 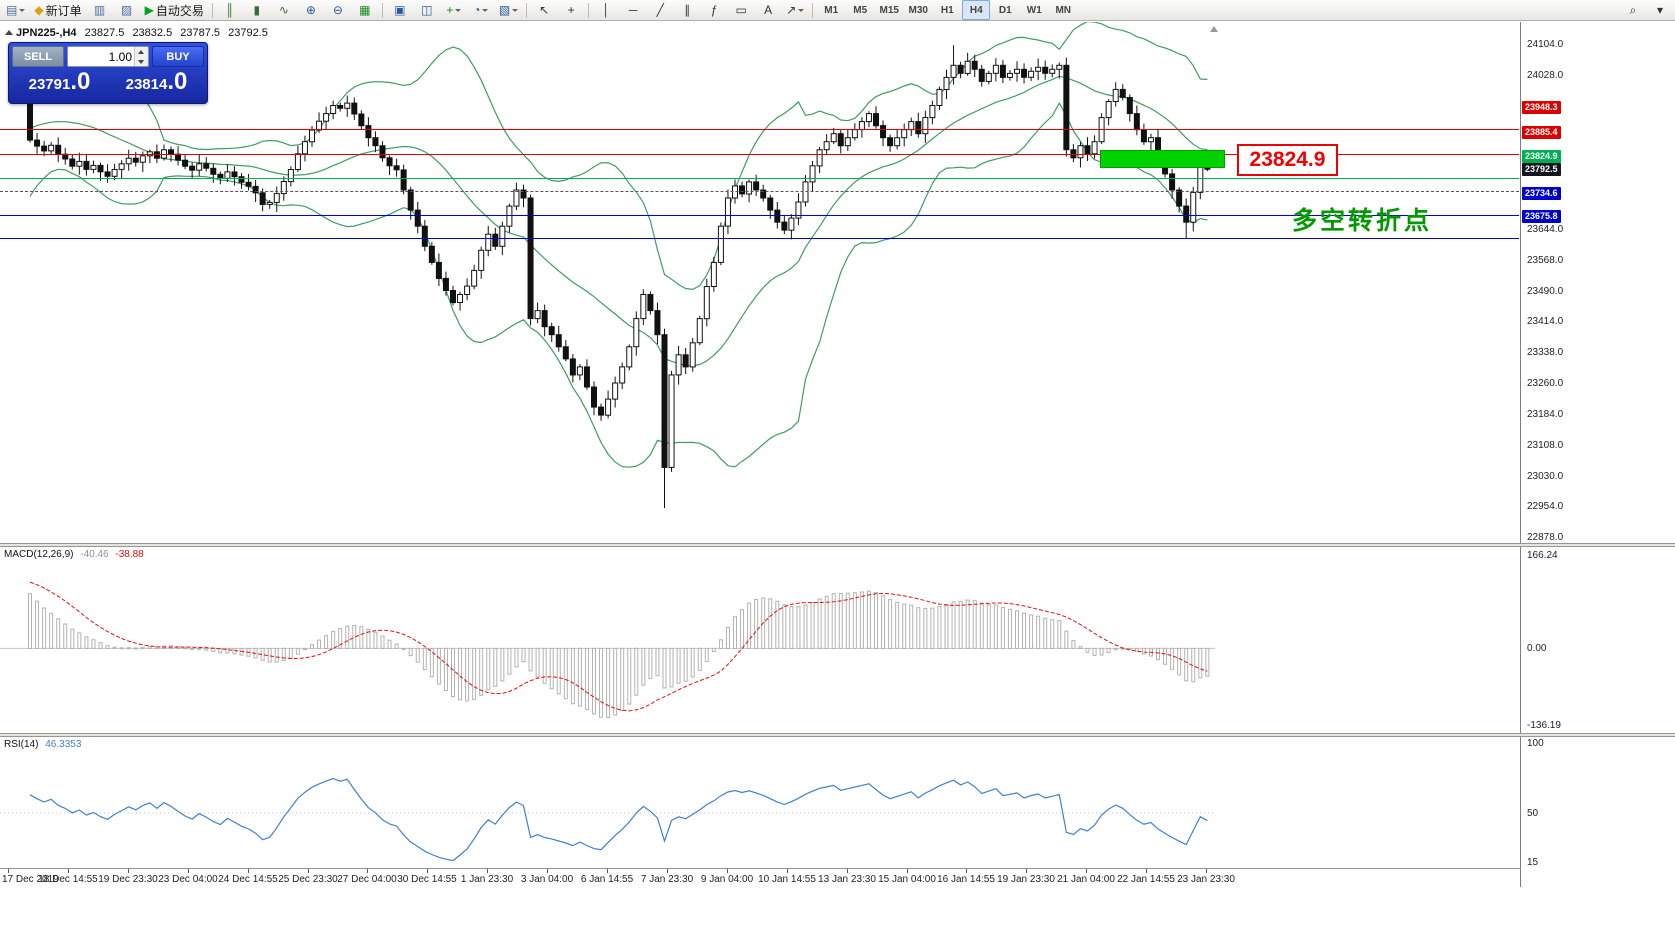 What do you see at coordinates (174, 10) in the screenshot?
I see `algo-trading-button: ▶ 自动交易` at bounding box center [174, 10].